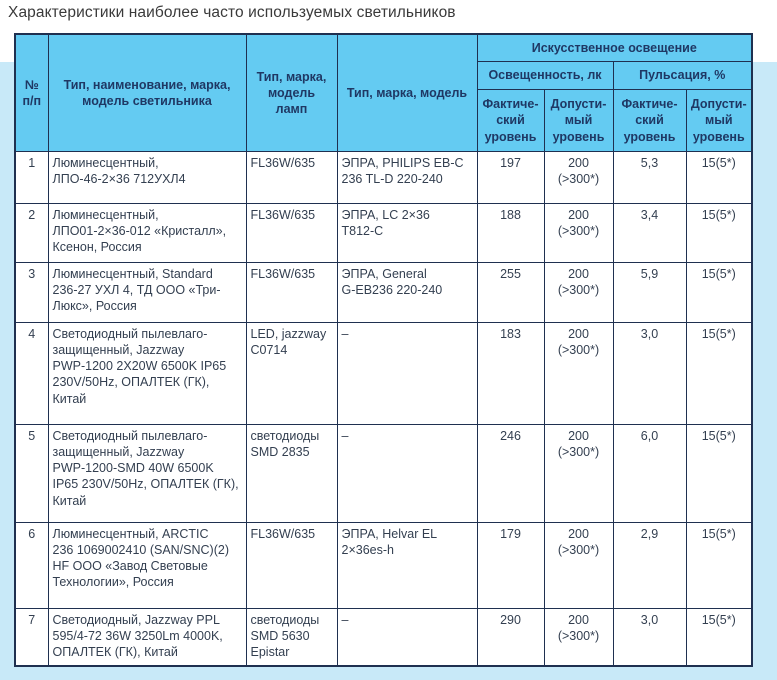 Image resolution: width=777 pixels, height=680 pixels. I want to click on cell-lux-actual: 246, so click(510, 473).